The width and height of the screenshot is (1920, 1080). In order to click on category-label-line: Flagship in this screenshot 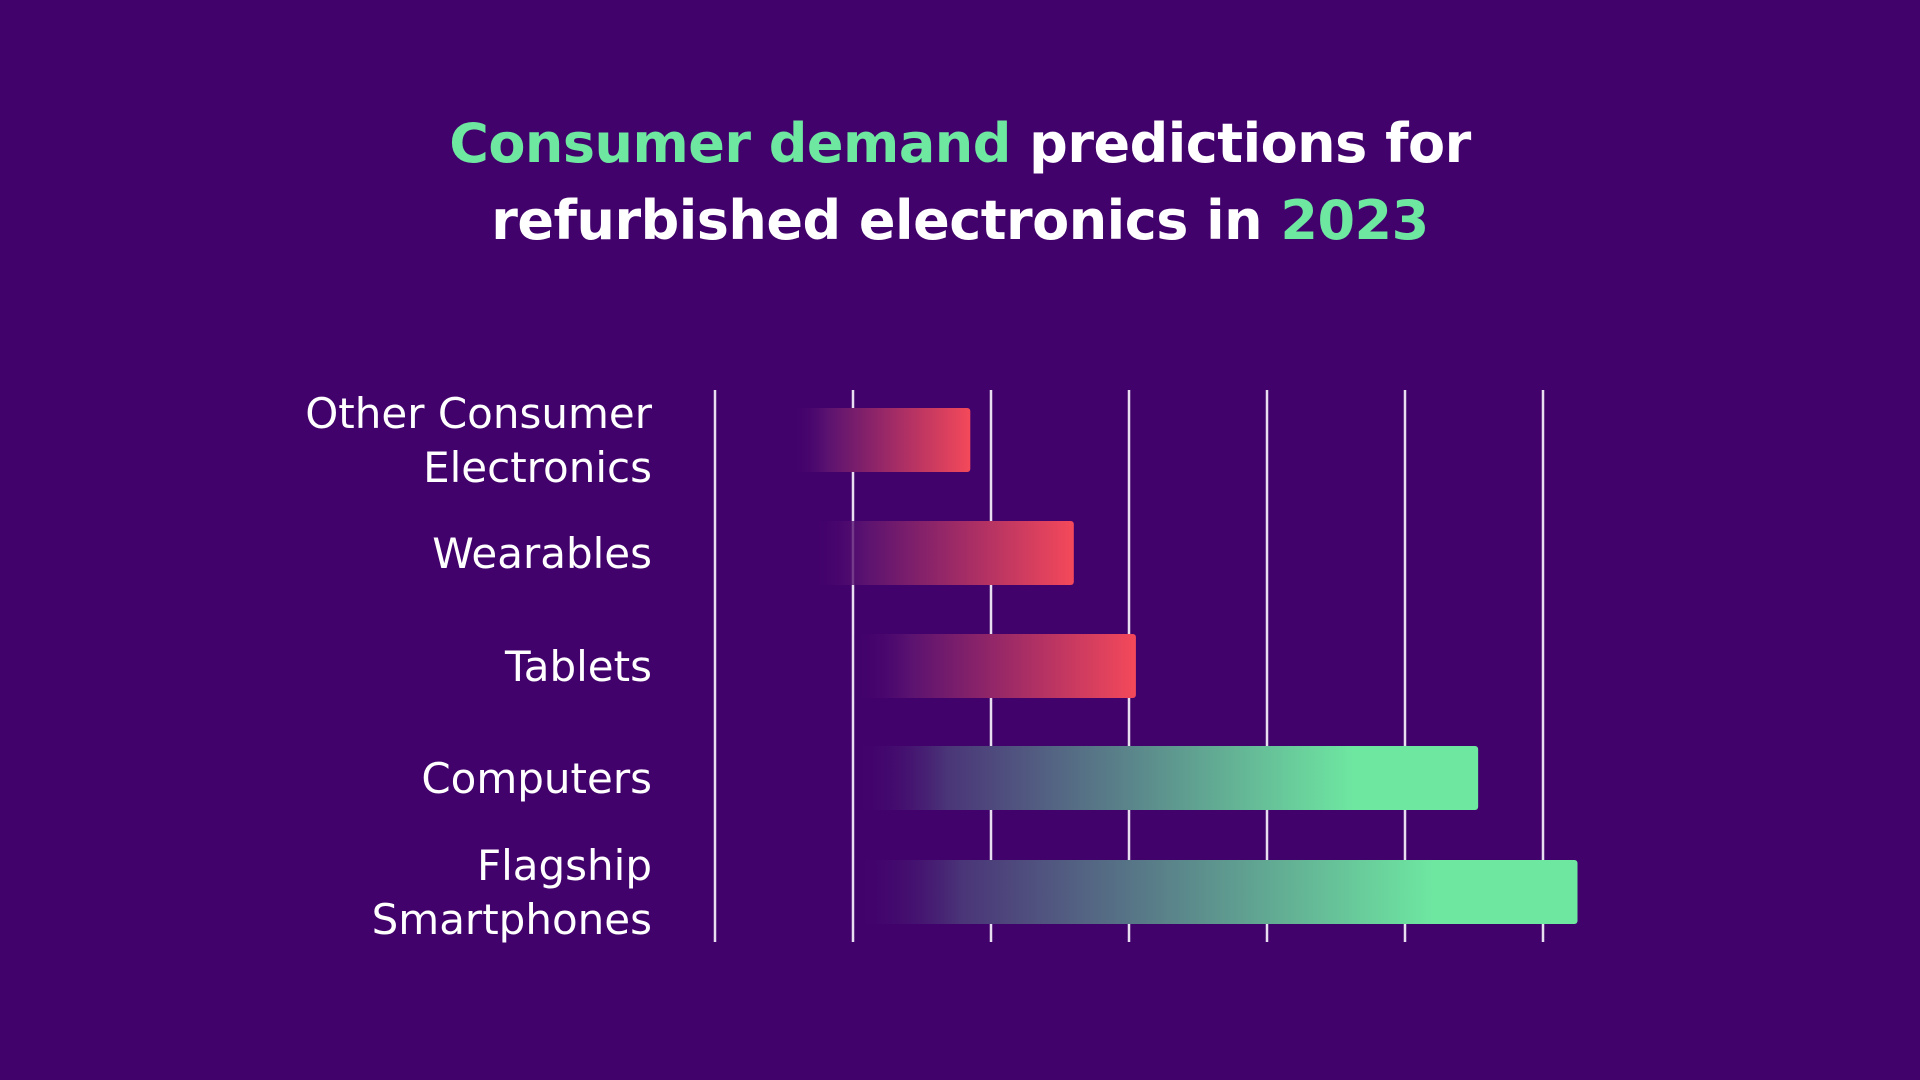, I will do `click(564, 865)`.